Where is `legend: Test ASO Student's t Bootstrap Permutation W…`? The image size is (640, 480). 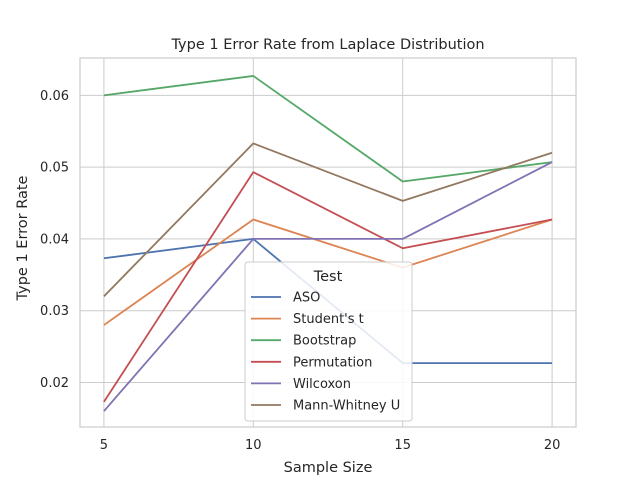
legend: Test ASO Student's t Bootstrap Permutation W… is located at coordinates (328, 341).